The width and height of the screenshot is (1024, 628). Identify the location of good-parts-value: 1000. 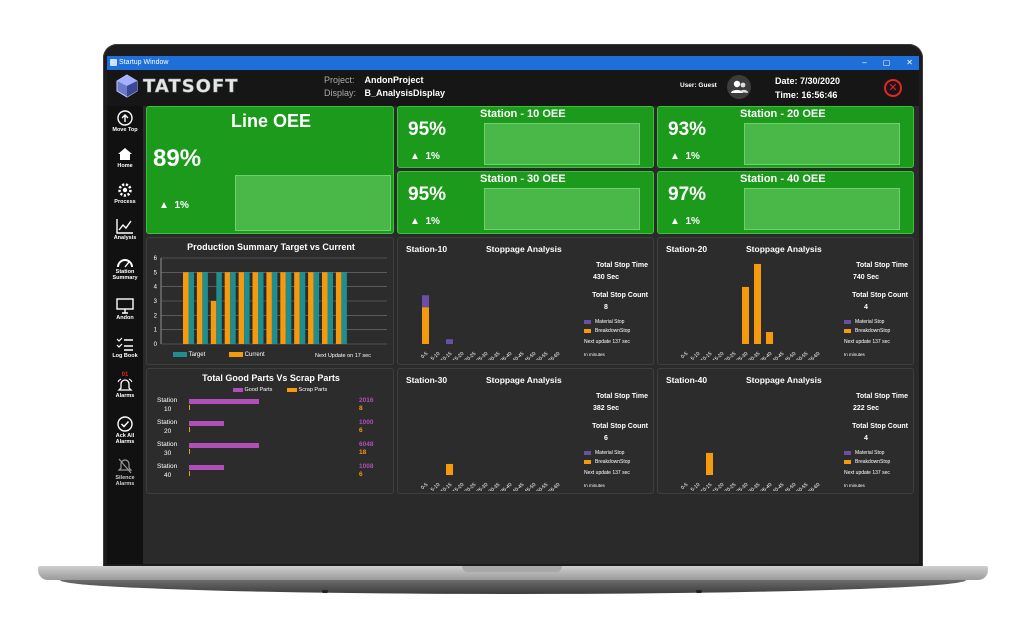
(366, 422).